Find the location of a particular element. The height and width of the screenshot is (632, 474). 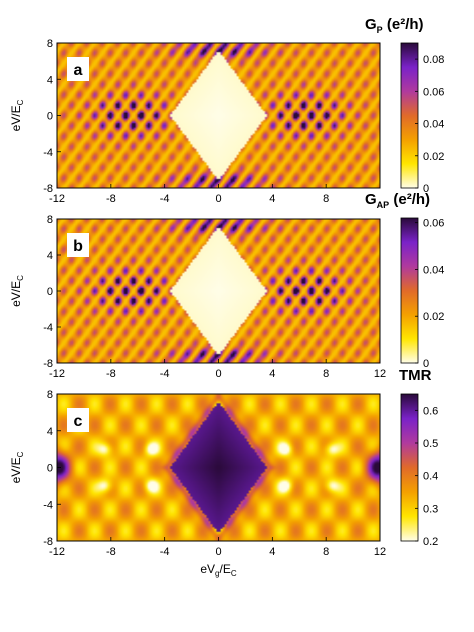

colorbar-c is located at coordinates (409, 467).